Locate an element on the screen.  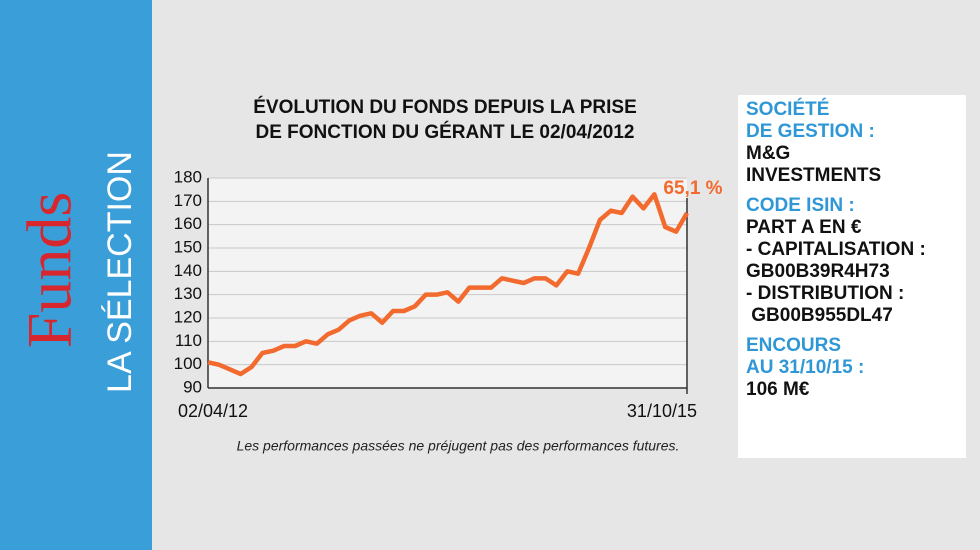
info-text: GB00B39R4H73 is located at coordinates (818, 271).